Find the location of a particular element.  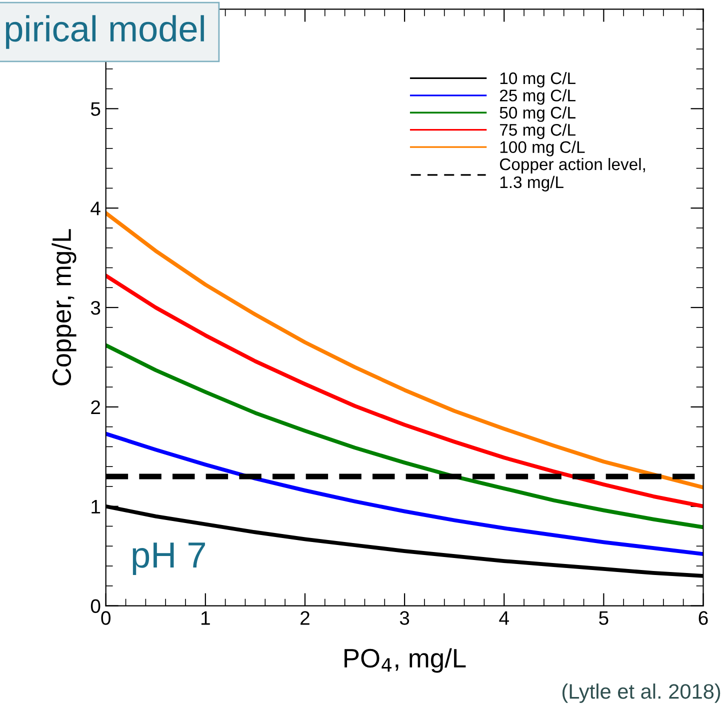

x-tick-label: 3 is located at coordinates (405, 618).